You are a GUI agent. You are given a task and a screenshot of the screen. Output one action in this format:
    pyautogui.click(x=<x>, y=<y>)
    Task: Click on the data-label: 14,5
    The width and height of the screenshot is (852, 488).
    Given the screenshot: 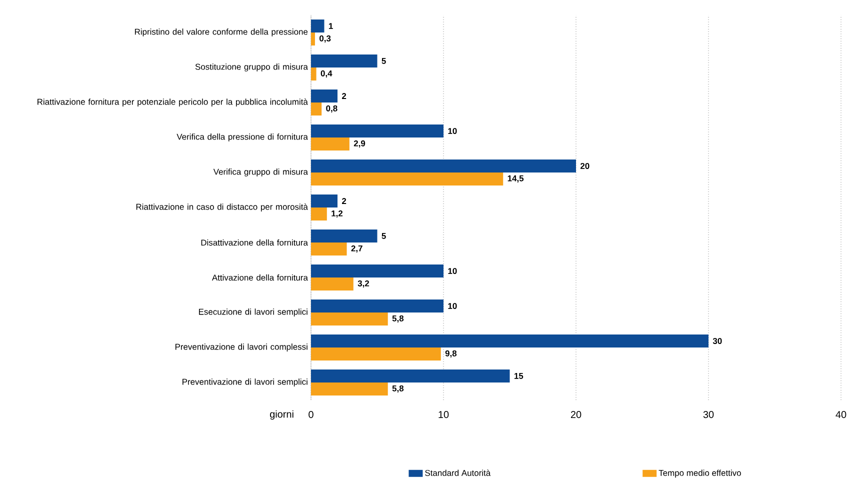 What is the action you would take?
    pyautogui.click(x=516, y=179)
    